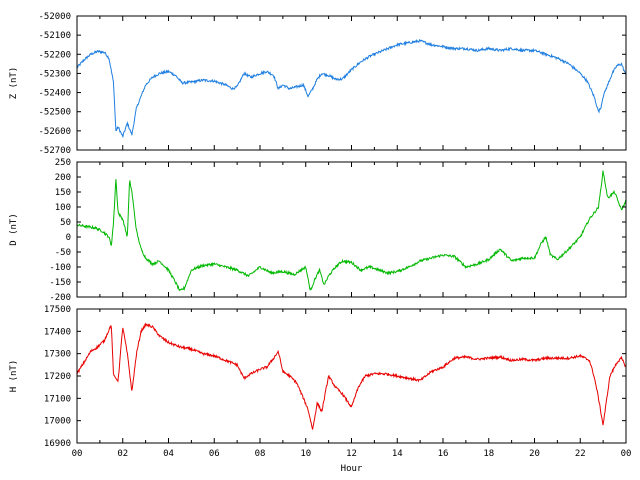  Describe the element at coordinates (54, 113) in the screenshot. I see `z-y-tick-label: -52500` at that location.